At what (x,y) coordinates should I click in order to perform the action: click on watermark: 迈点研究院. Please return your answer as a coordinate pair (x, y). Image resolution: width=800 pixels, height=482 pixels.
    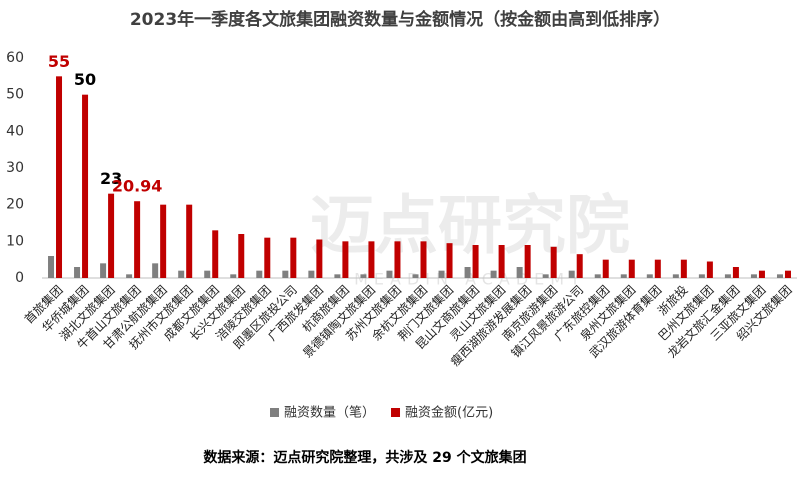
    Looking at the image, I should click on (470, 227).